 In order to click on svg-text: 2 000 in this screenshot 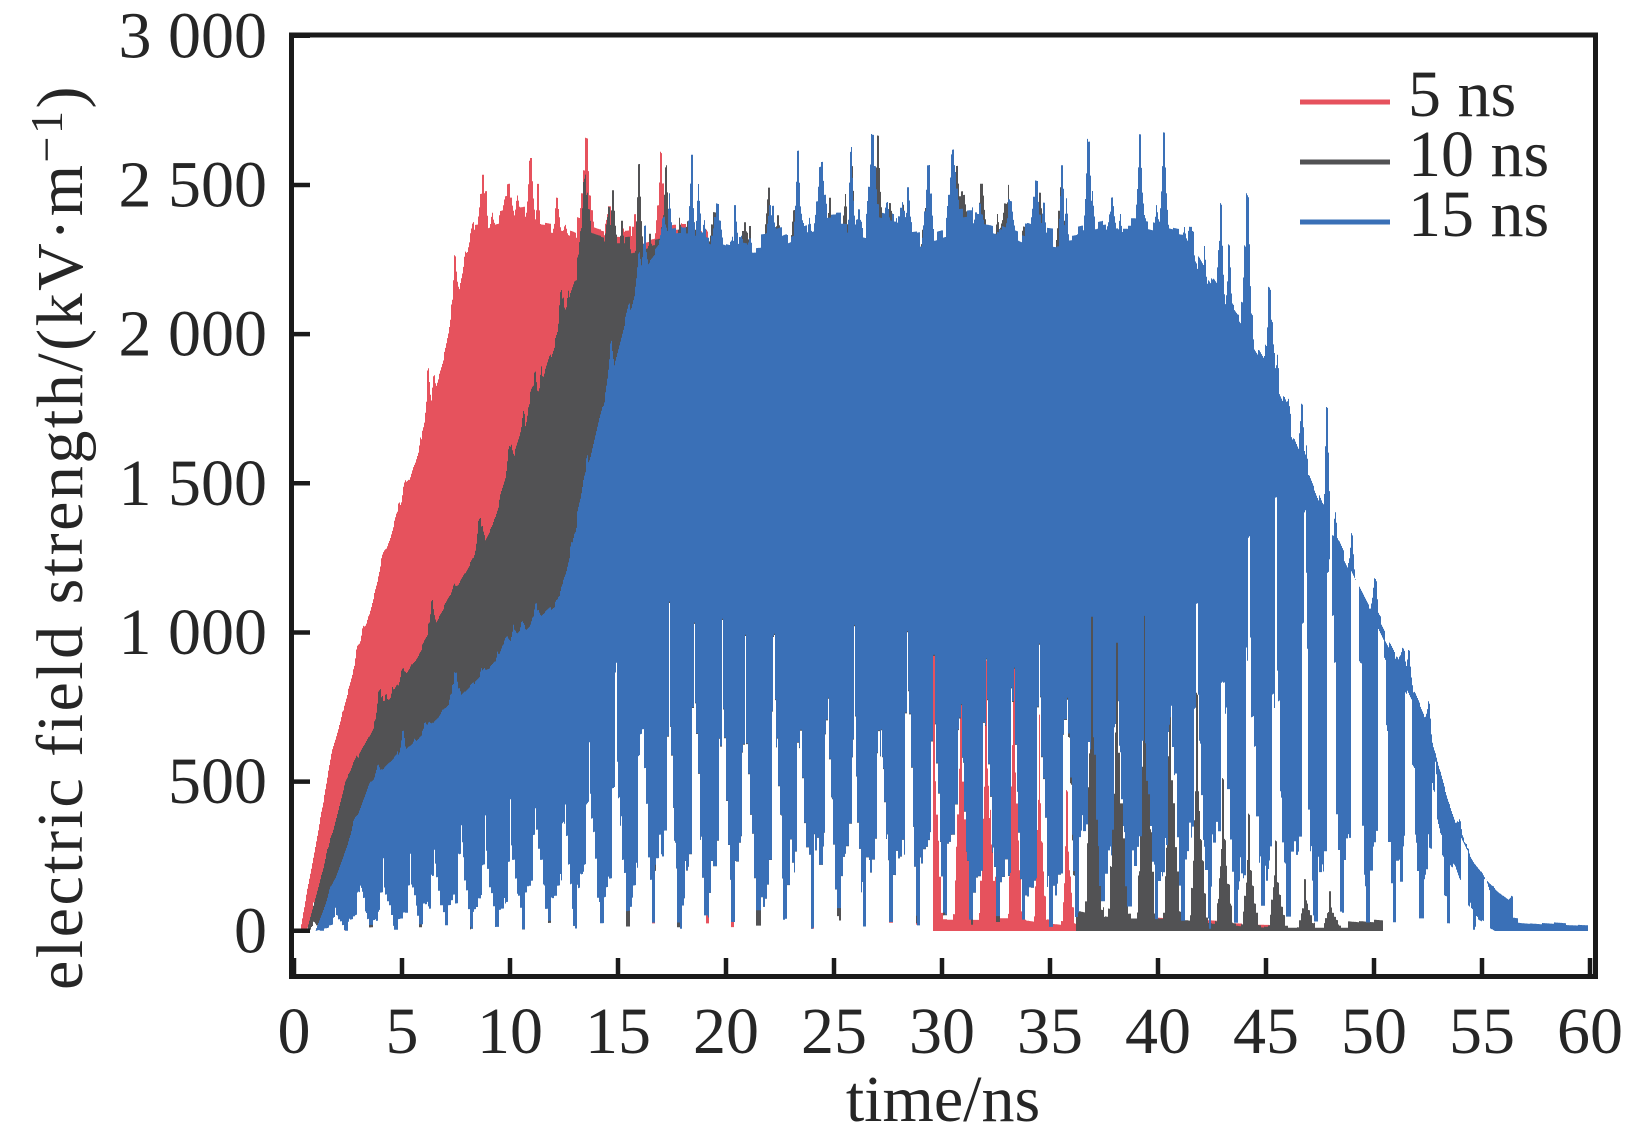, I will do `click(193, 334)`.